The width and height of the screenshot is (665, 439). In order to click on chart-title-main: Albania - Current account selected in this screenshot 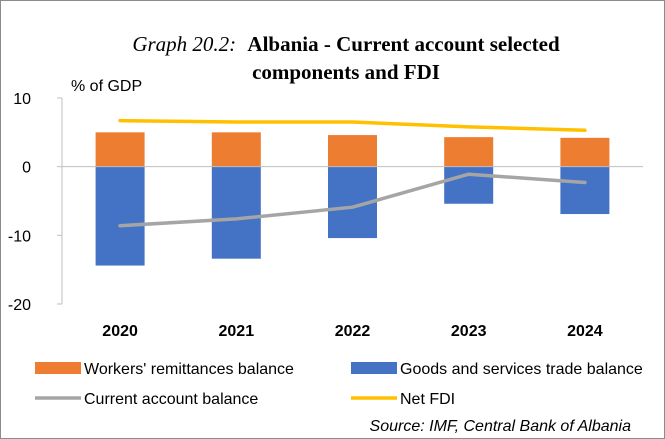, I will do `click(403, 44)`.